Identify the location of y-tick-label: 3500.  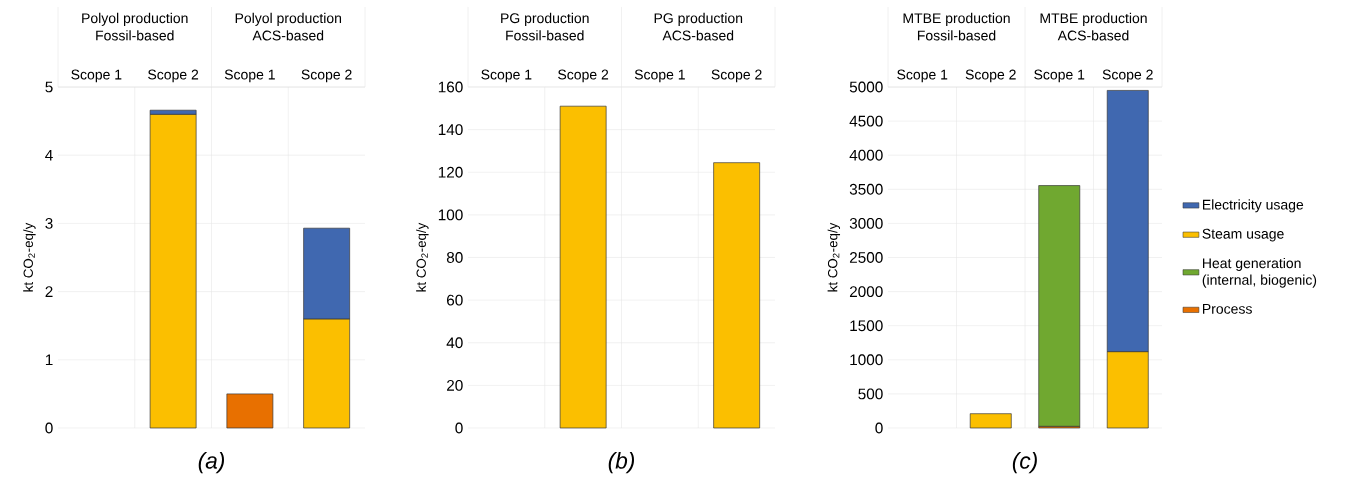
(866, 189).